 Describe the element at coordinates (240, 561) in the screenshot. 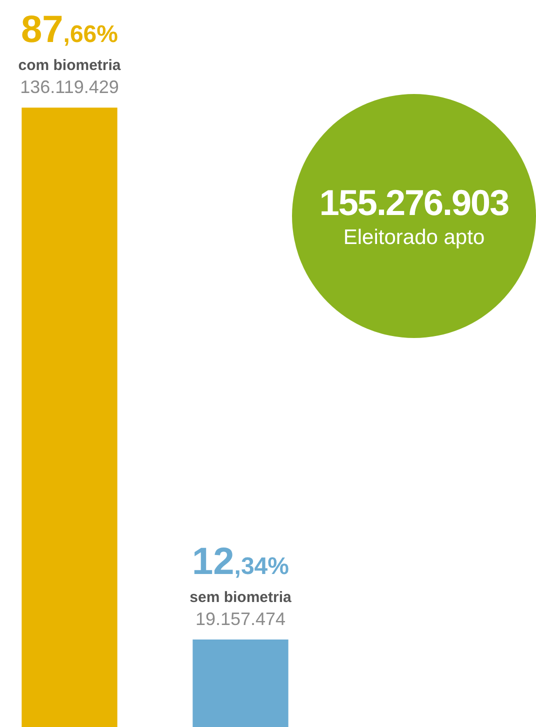

I see `annotation: 12,34%` at that location.